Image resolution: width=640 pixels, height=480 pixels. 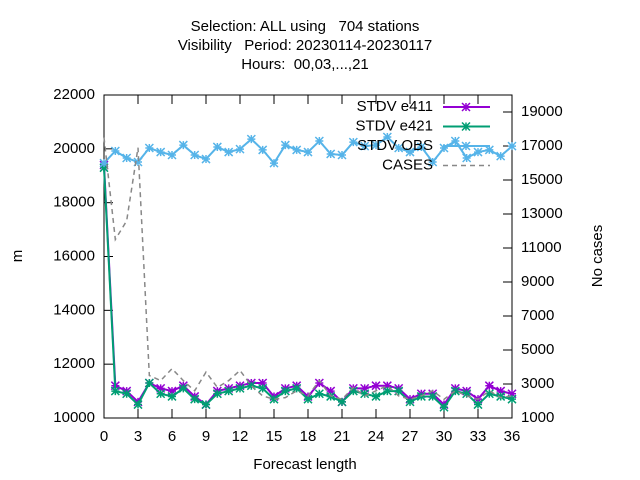 I want to click on y-tick-label: 14000, so click(x=74, y=309).